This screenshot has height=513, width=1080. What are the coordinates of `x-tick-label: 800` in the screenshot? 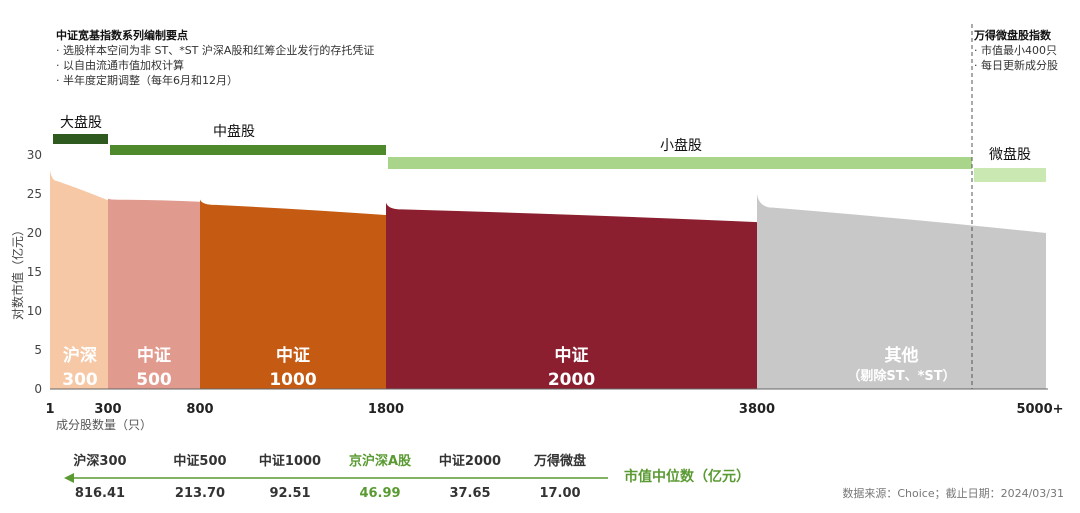 It's located at (199, 409).